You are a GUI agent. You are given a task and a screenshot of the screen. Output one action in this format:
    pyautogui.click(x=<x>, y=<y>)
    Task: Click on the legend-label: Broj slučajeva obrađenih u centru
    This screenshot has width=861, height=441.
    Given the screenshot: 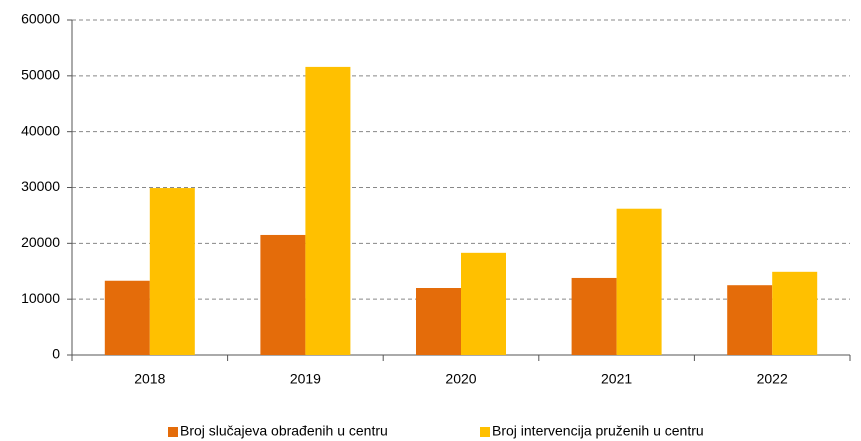 What is the action you would take?
    pyautogui.click(x=284, y=431)
    